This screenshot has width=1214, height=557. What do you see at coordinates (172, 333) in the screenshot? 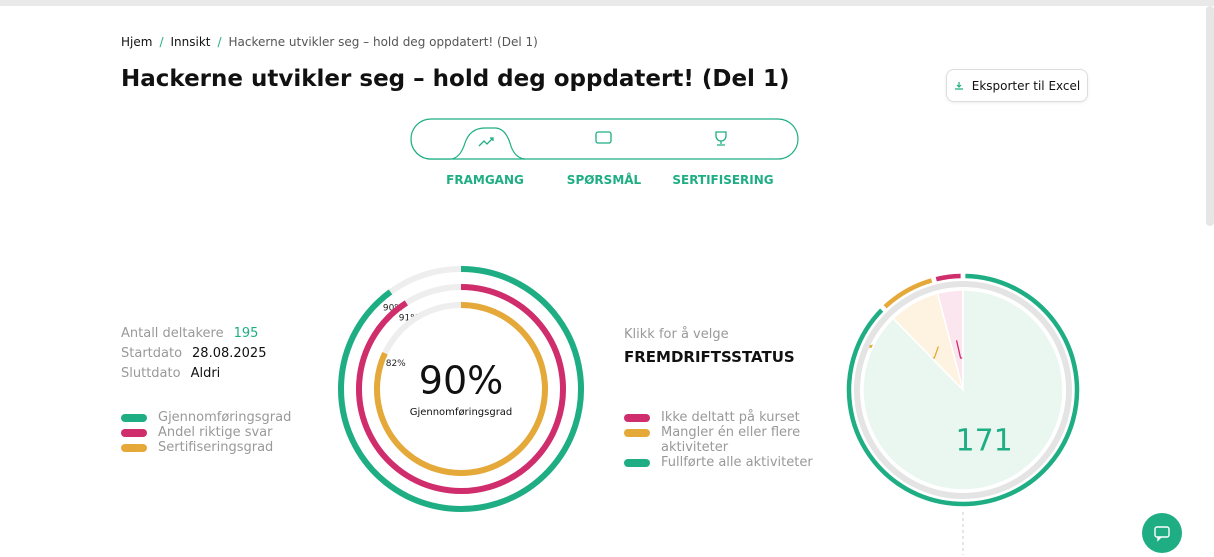
I see `stat-label: Antall deltakere` at bounding box center [172, 333].